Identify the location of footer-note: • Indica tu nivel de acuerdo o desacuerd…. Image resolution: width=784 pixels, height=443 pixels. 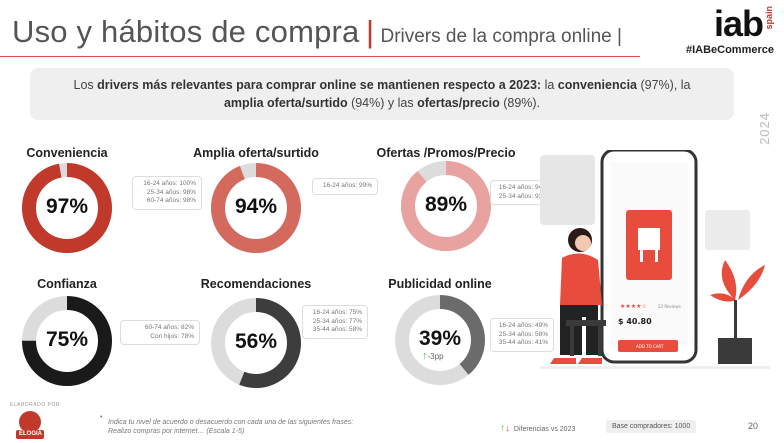
(227, 425).